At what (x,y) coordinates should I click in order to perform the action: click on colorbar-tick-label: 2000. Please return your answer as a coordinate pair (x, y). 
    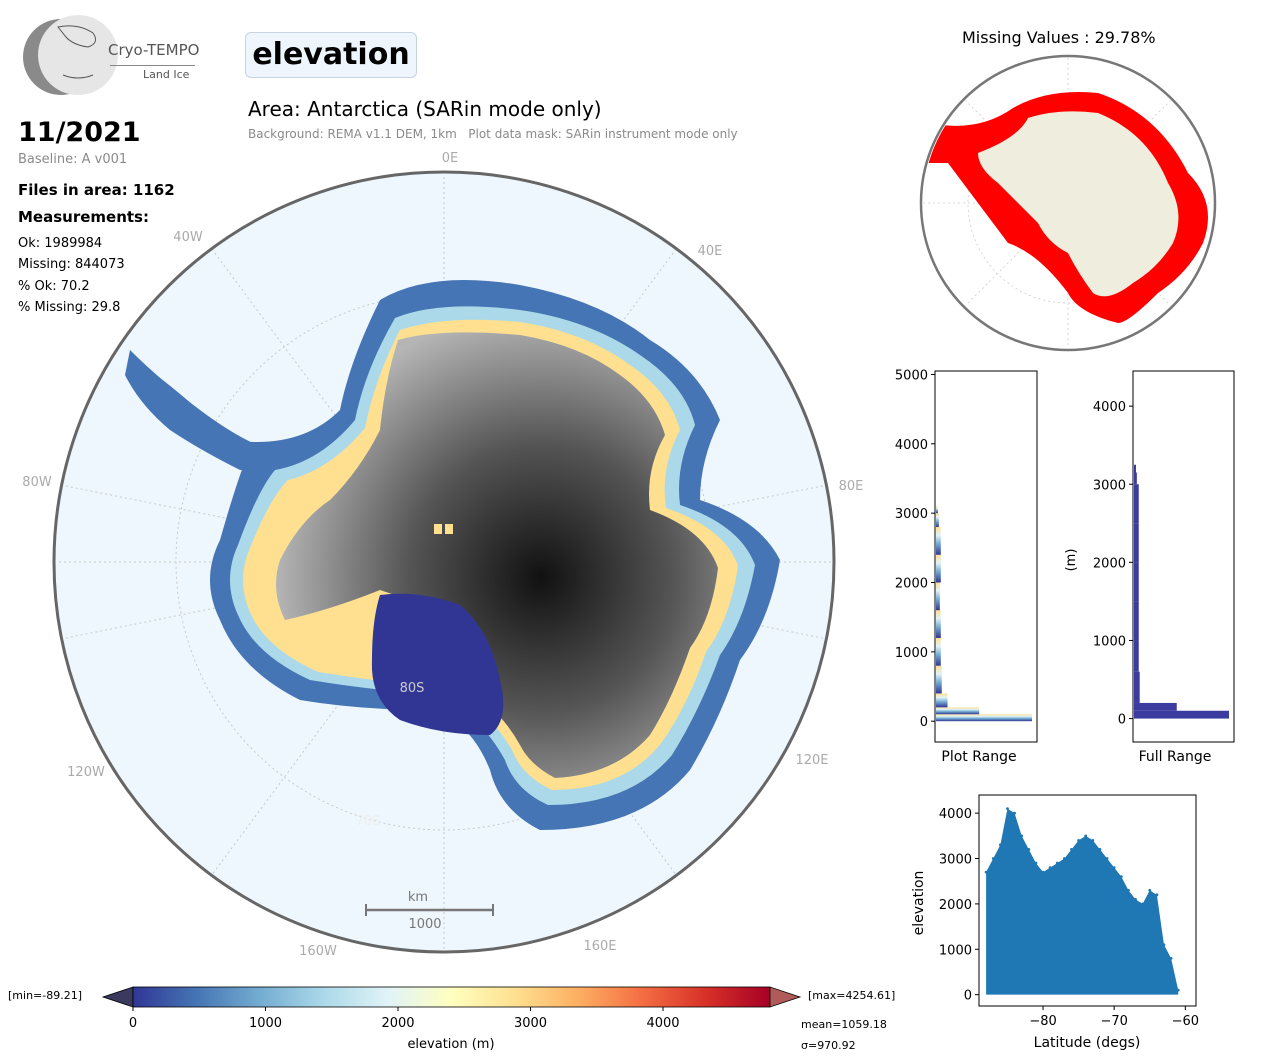
    Looking at the image, I should click on (397, 1023).